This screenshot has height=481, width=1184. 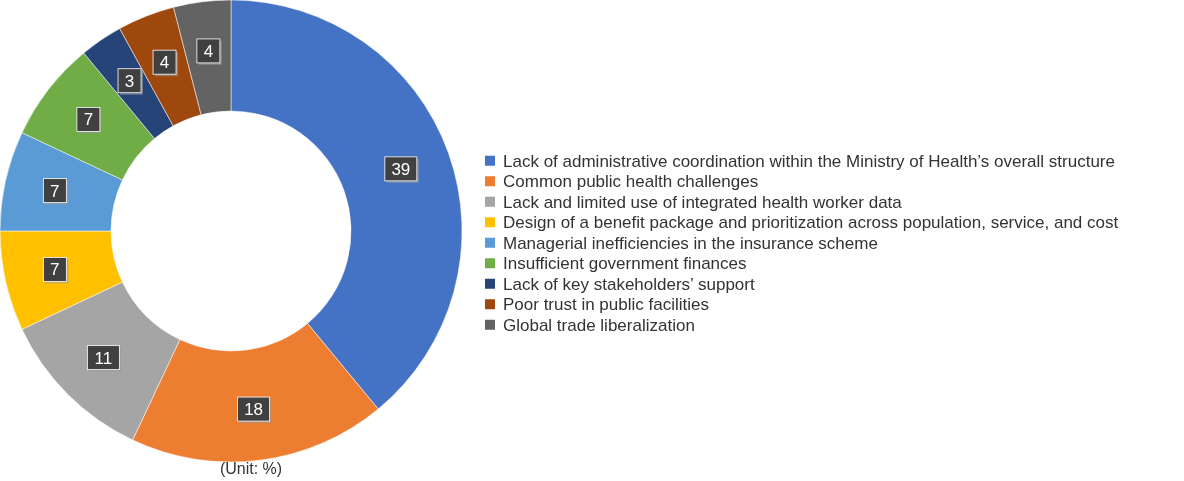 I want to click on legend-label: Lack of key stakeholders’ support, so click(x=629, y=284).